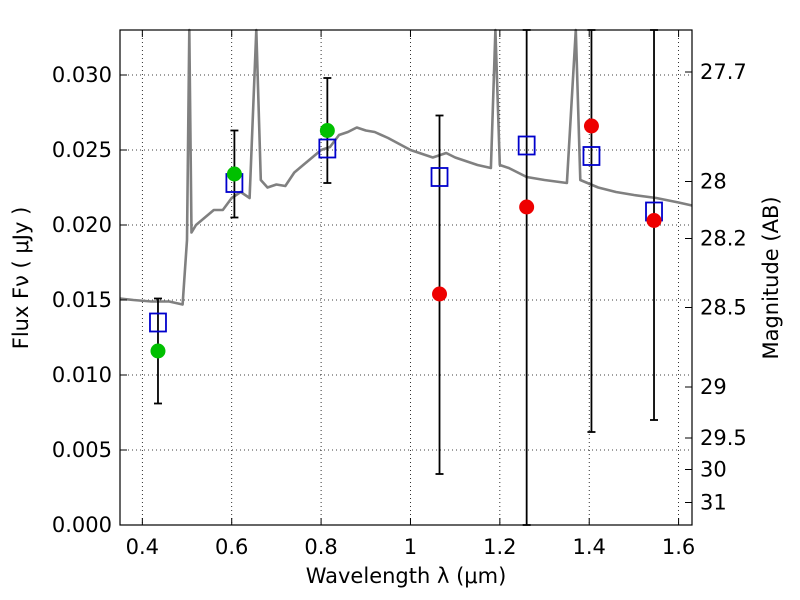 This screenshot has height=600, width=800. What do you see at coordinates (82, 450) in the screenshot?
I see `y-tick-label: 0.005` at bounding box center [82, 450].